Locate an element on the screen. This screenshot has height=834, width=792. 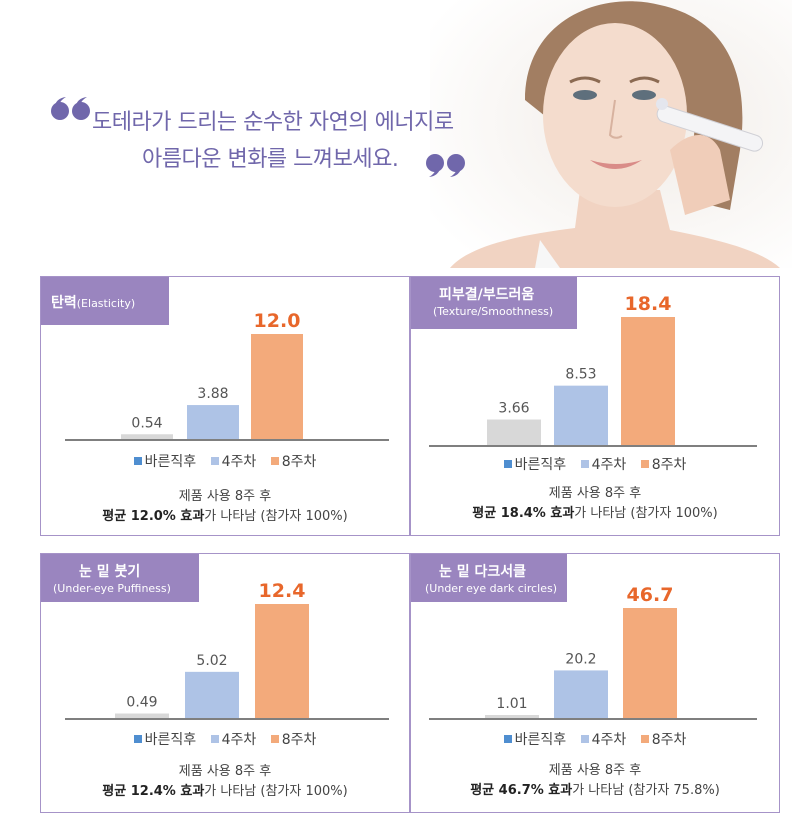
value-label-immediate: 1.01 is located at coordinates (511, 704).